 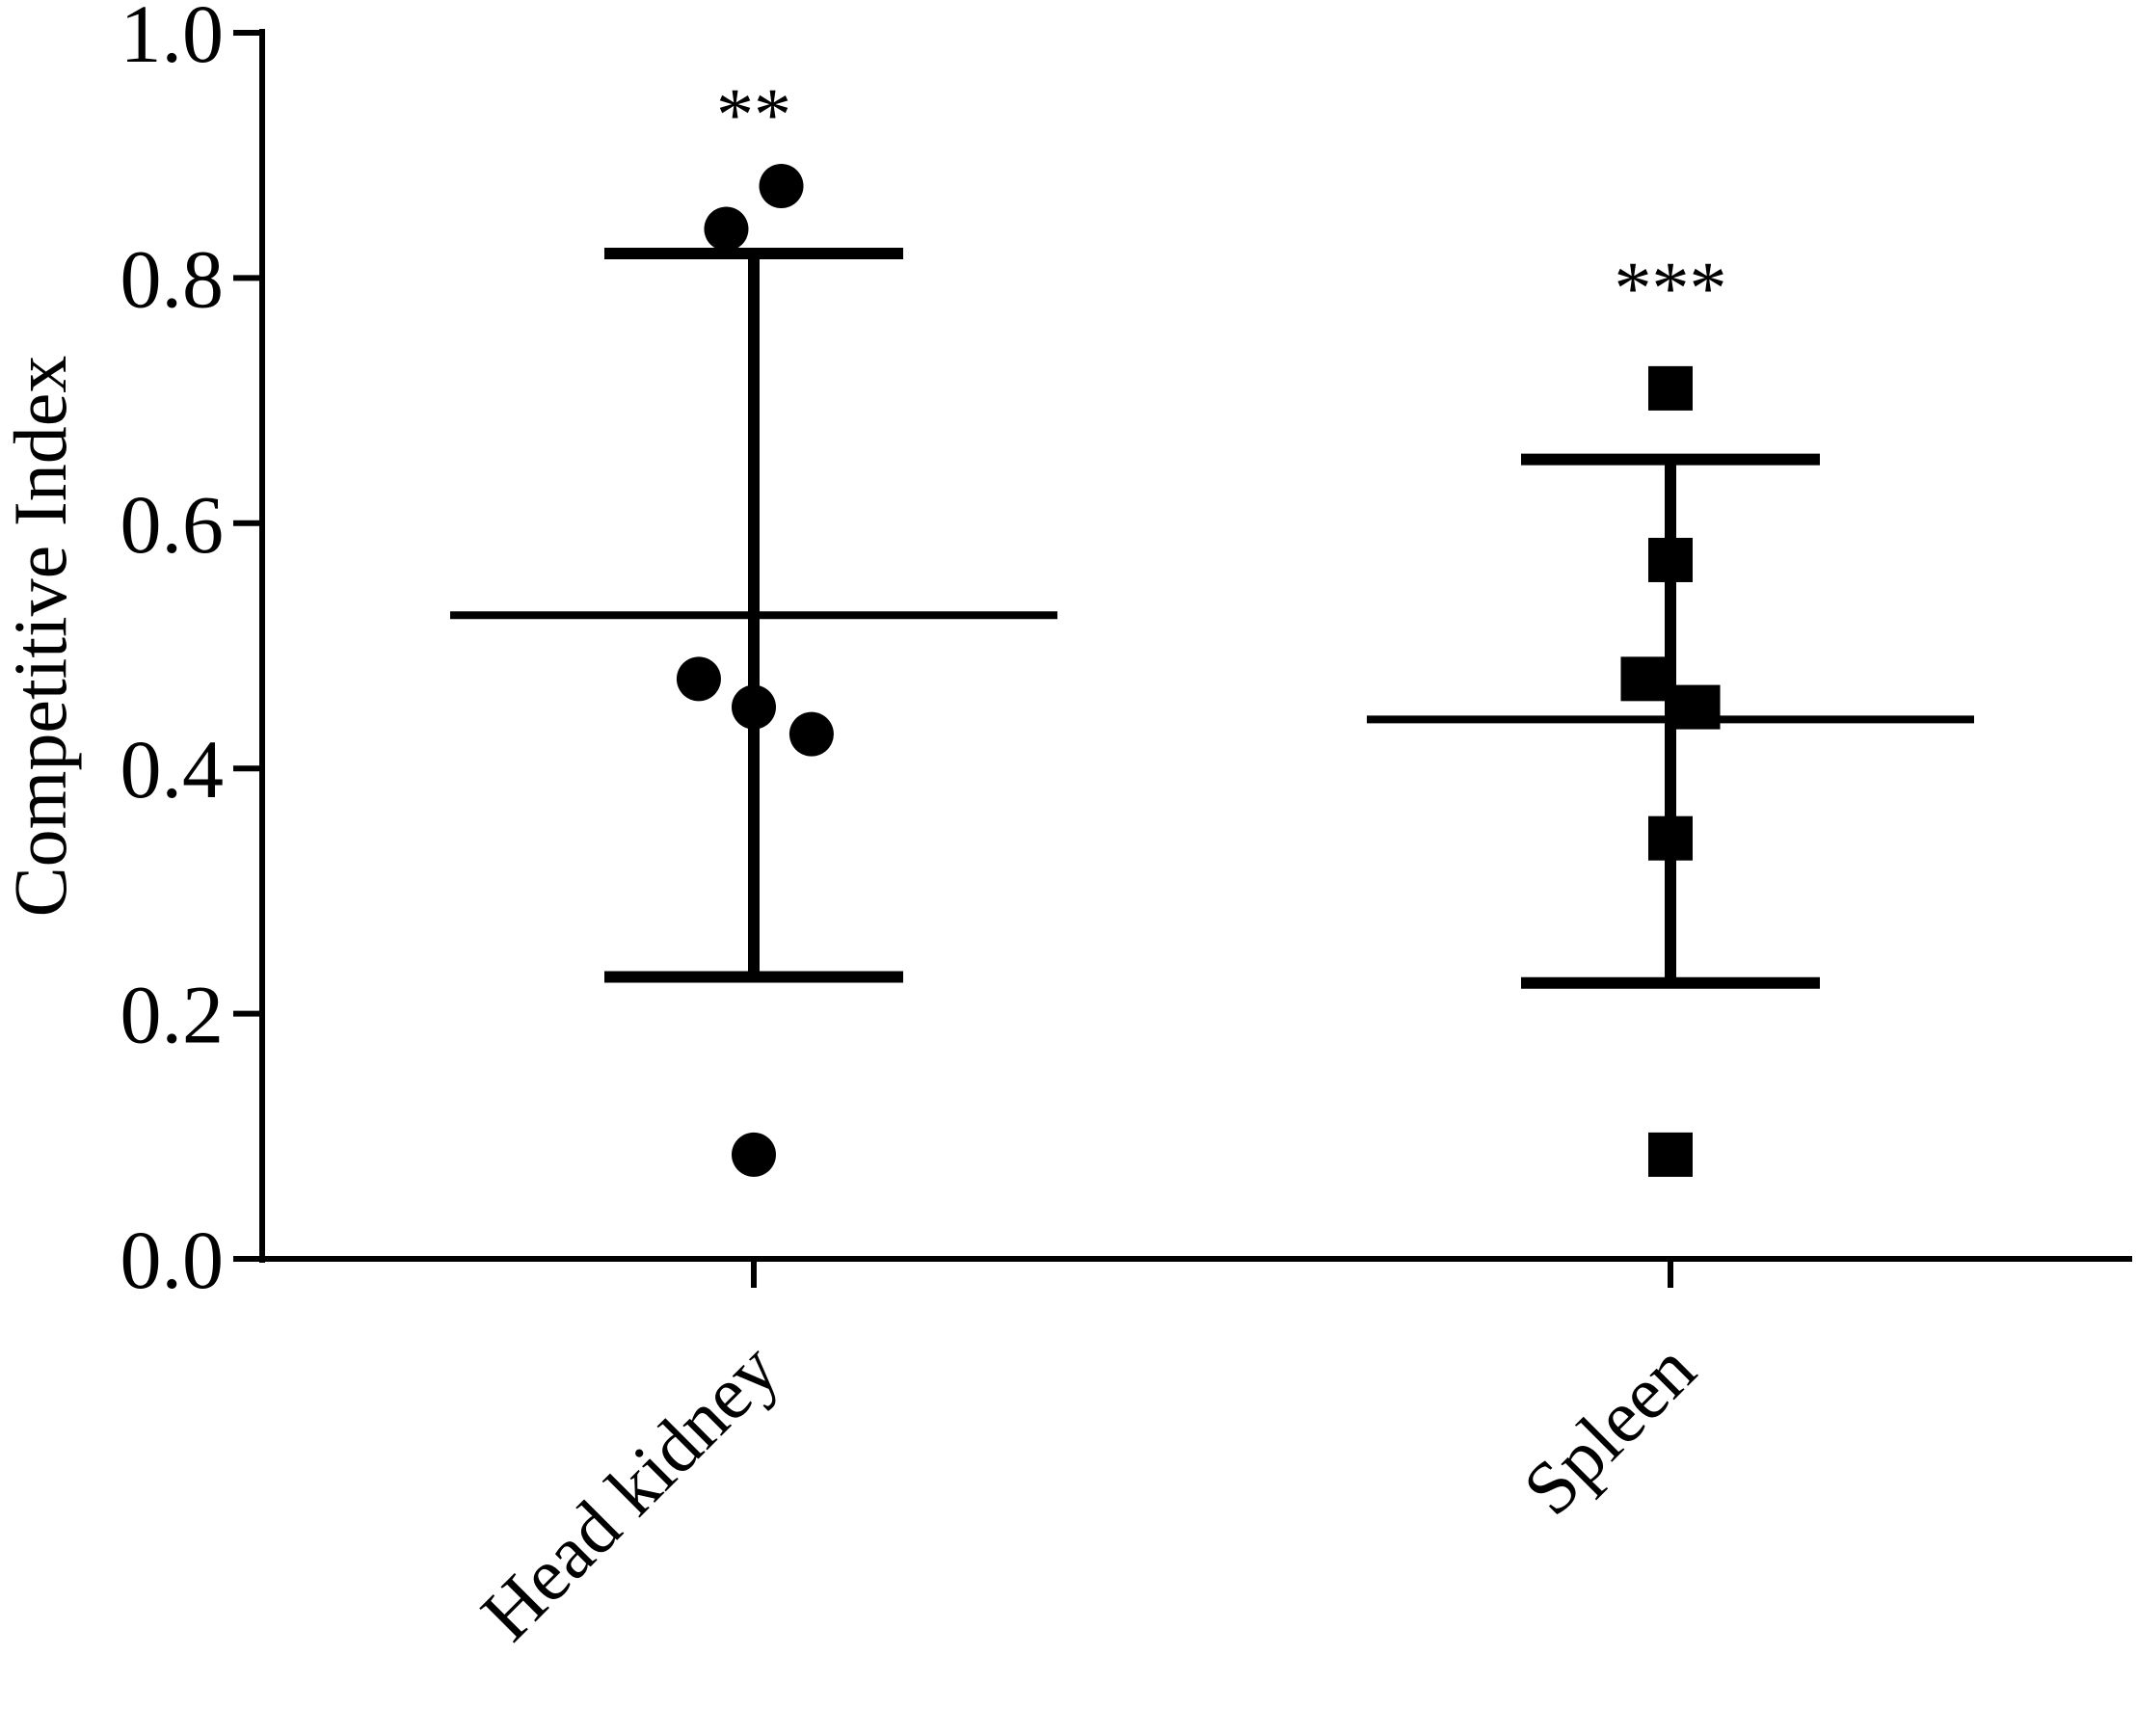 What do you see at coordinates (172, 40) in the screenshot?
I see `y-tick-label: 1.0` at bounding box center [172, 40].